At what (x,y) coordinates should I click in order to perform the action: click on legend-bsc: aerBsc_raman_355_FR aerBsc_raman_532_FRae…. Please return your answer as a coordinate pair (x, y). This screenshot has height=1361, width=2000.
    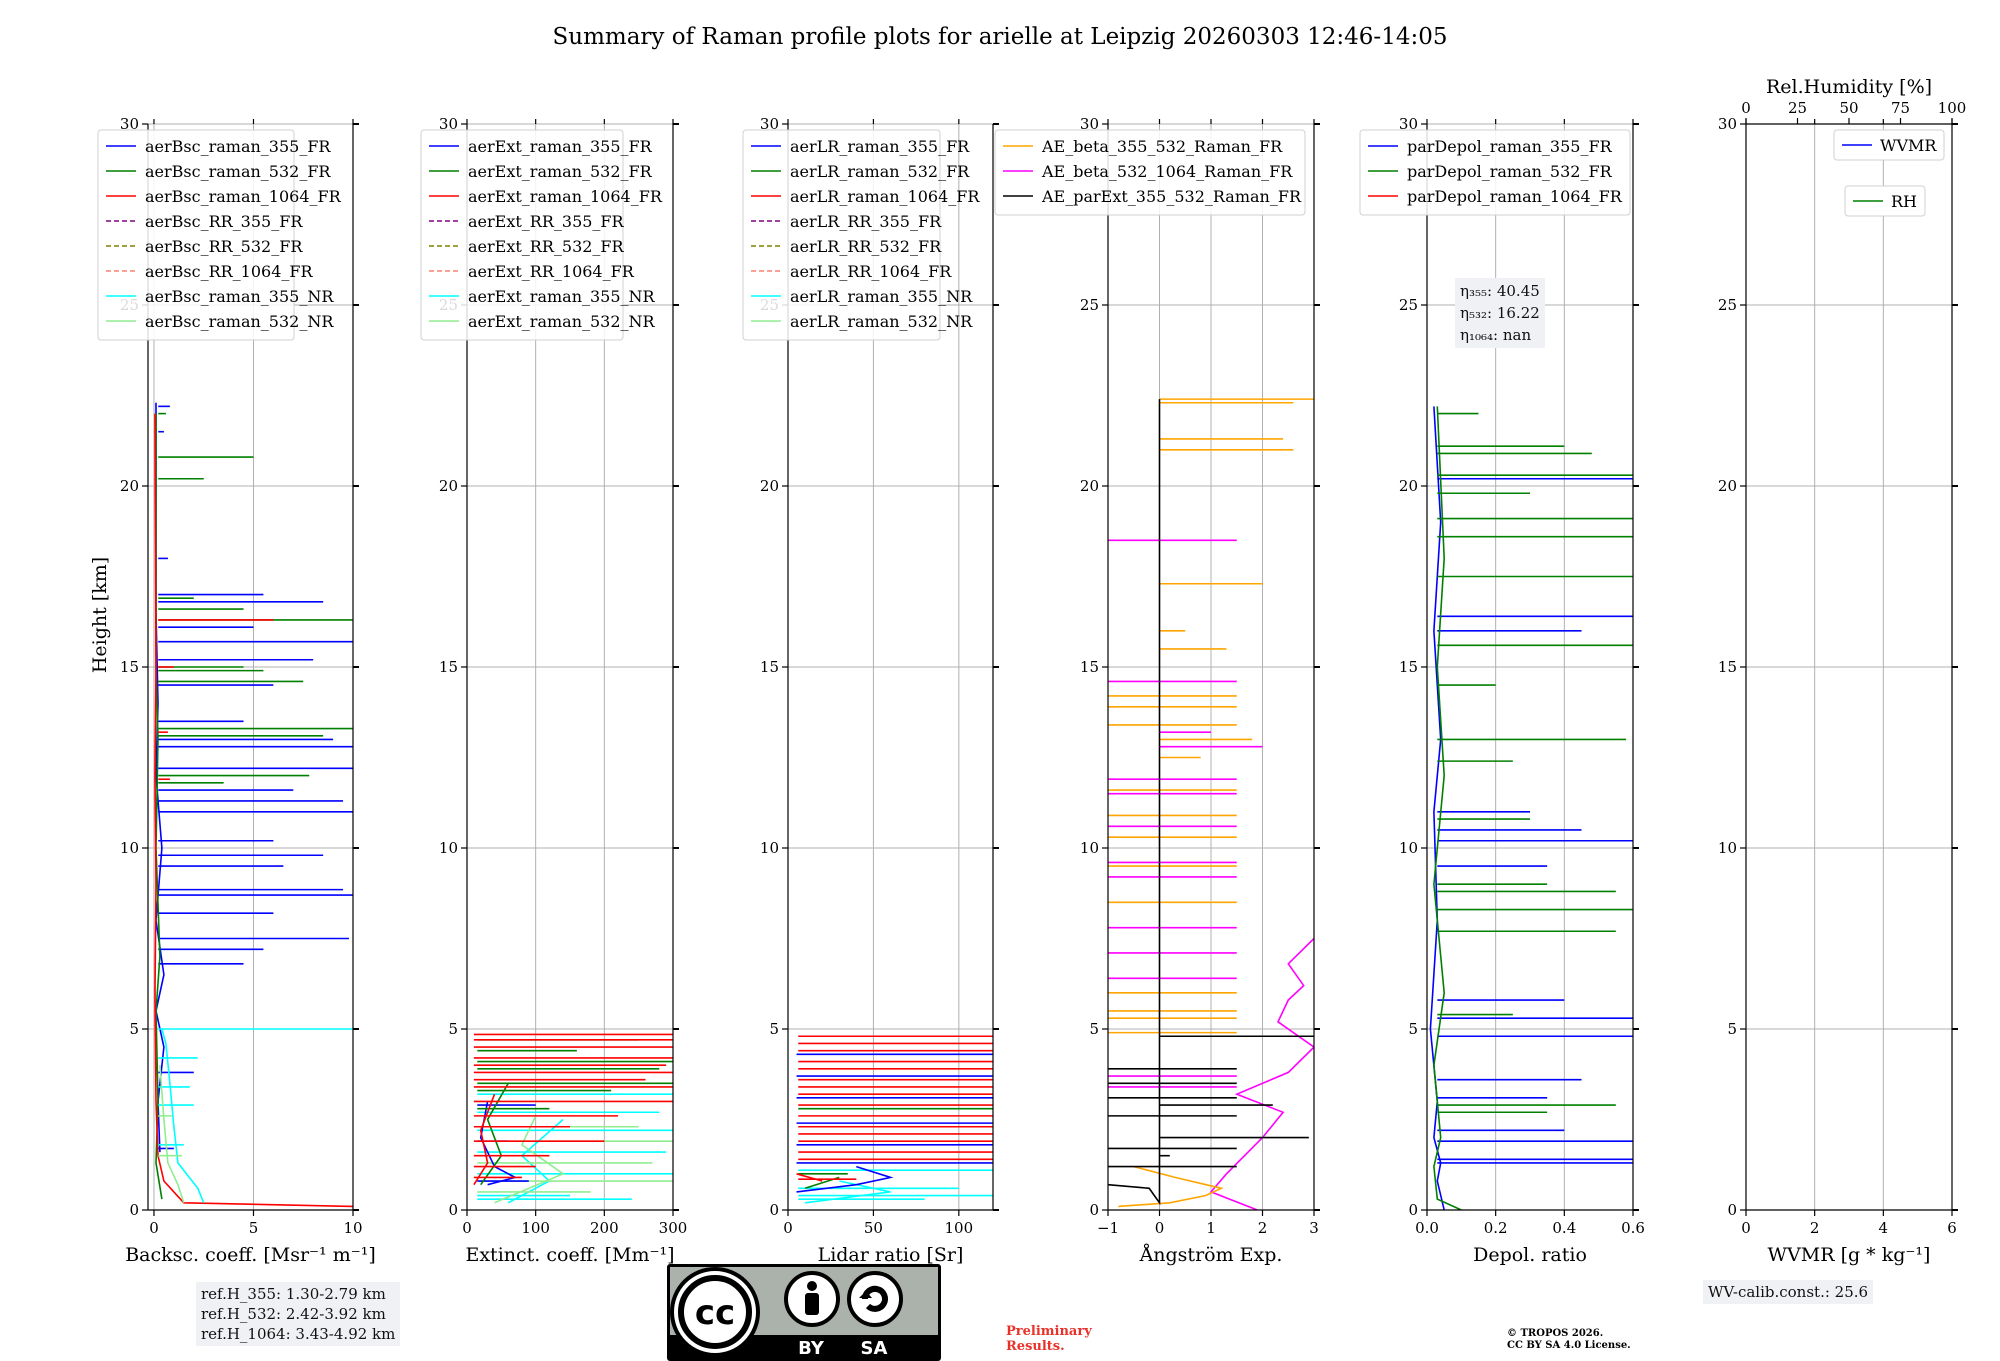
    Looking at the image, I should click on (219, 235).